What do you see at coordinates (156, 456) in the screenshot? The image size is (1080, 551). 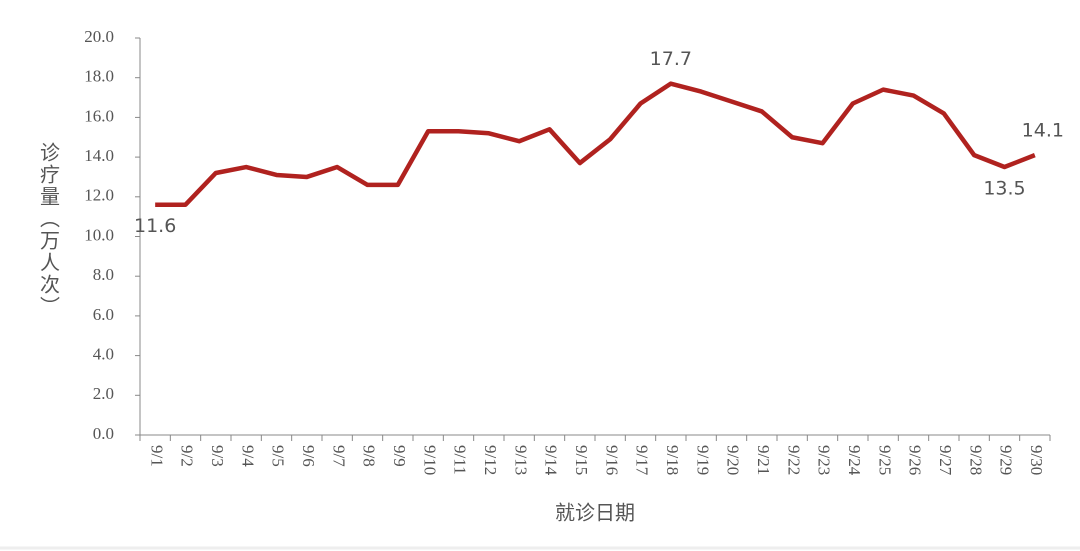 I see `x-tick-label: 9/1` at bounding box center [156, 456].